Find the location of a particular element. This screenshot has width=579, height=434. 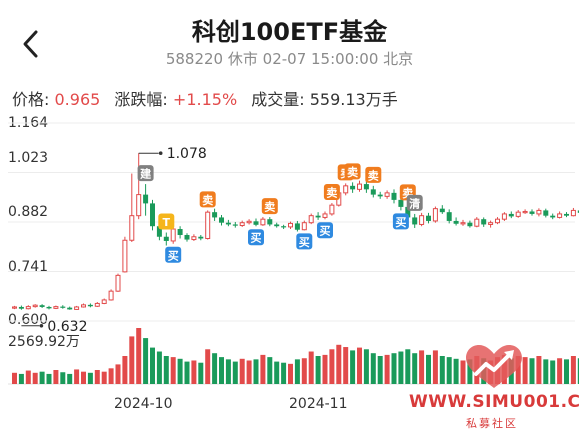

volume-max-label: 2569.92万 is located at coordinates (44, 342).